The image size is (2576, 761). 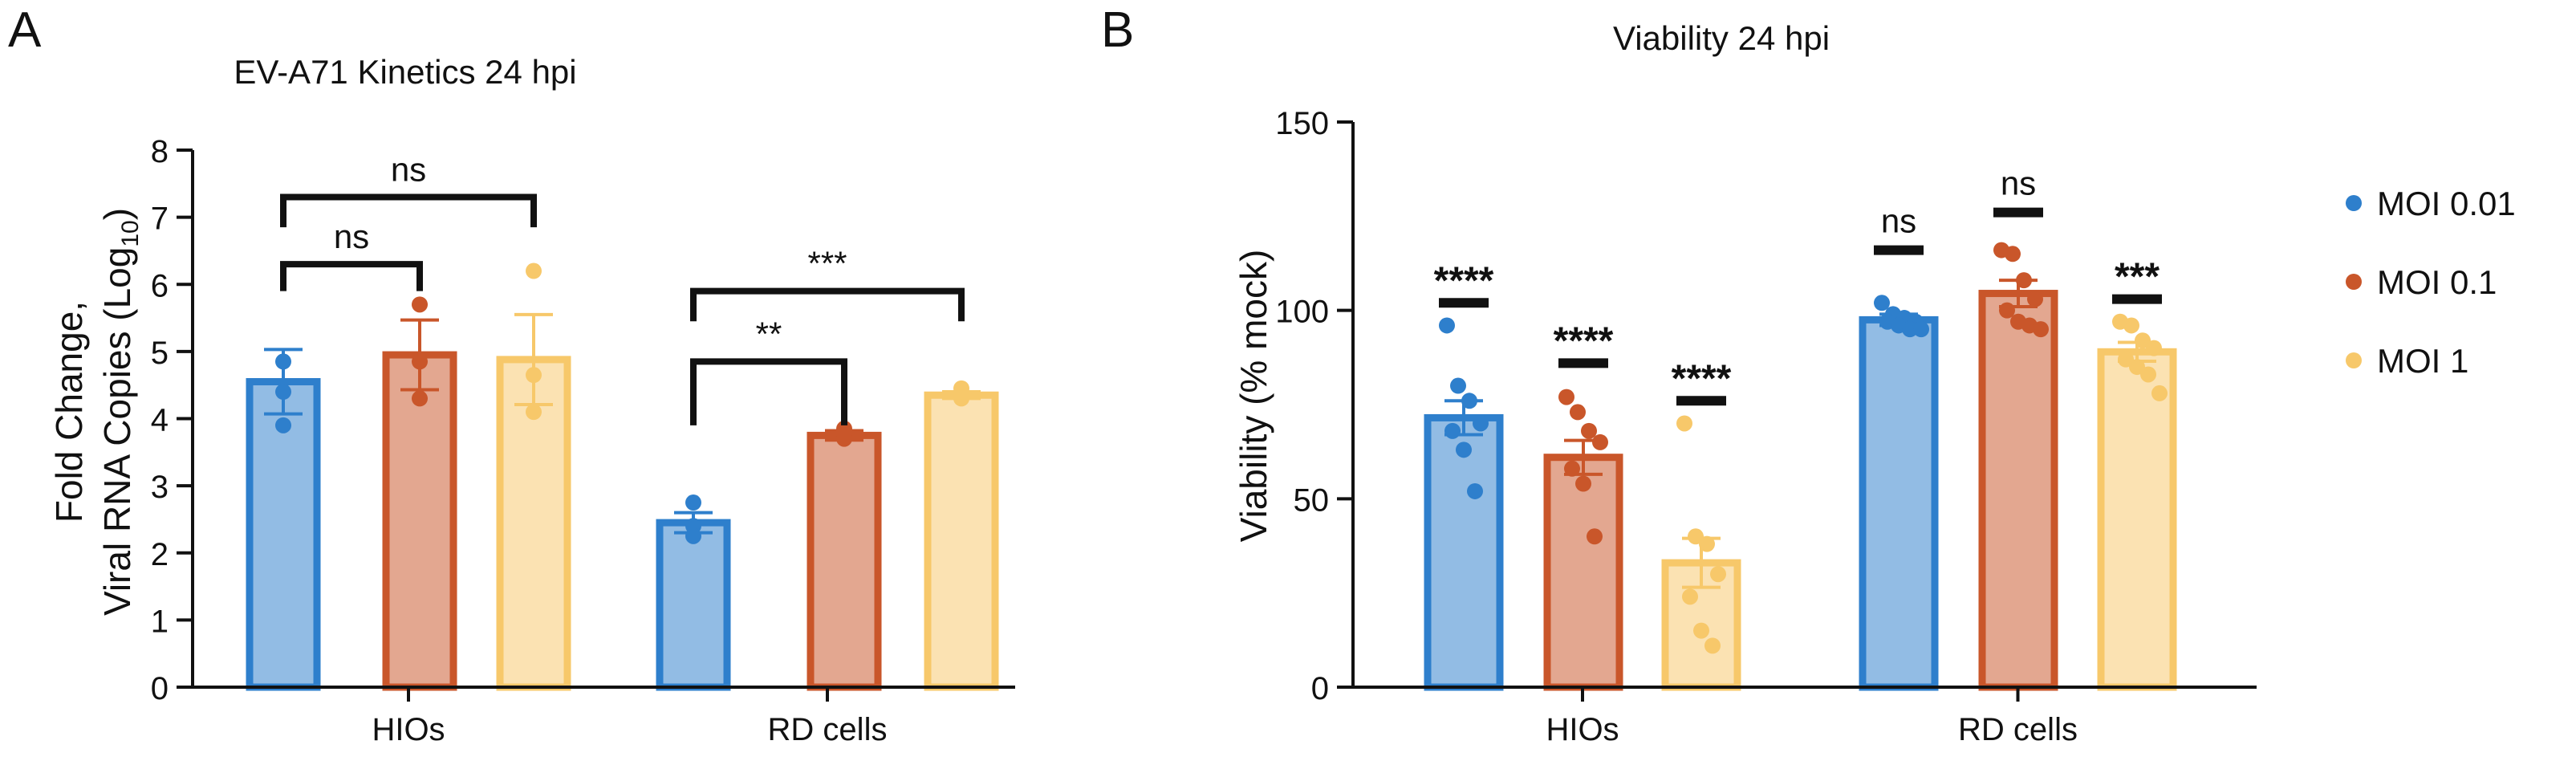 What do you see at coordinates (160, 689) in the screenshot?
I see `panel-a-y-tick-label: 0` at bounding box center [160, 689].